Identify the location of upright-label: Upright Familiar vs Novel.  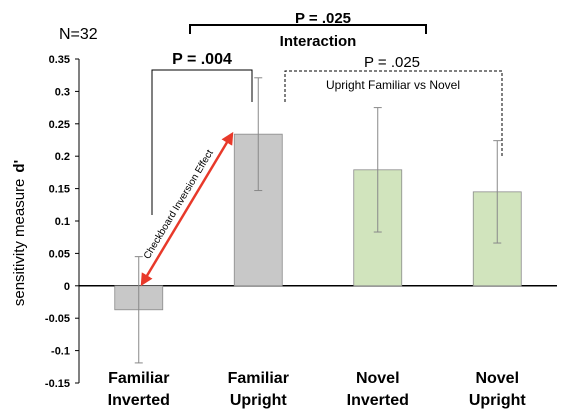
(393, 85).